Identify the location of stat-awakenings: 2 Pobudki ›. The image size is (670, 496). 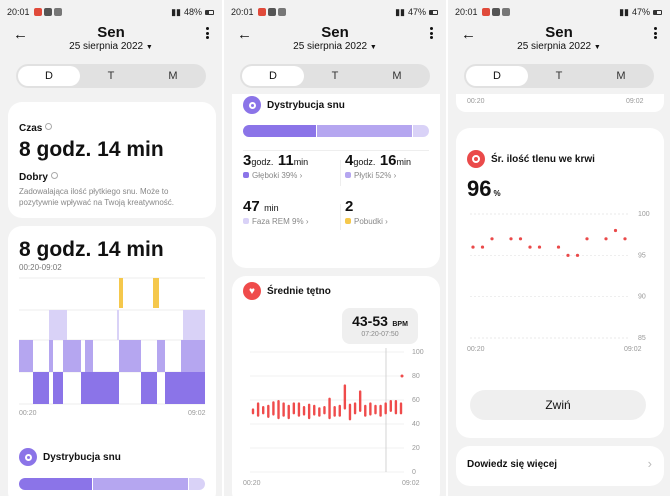
(390, 212).